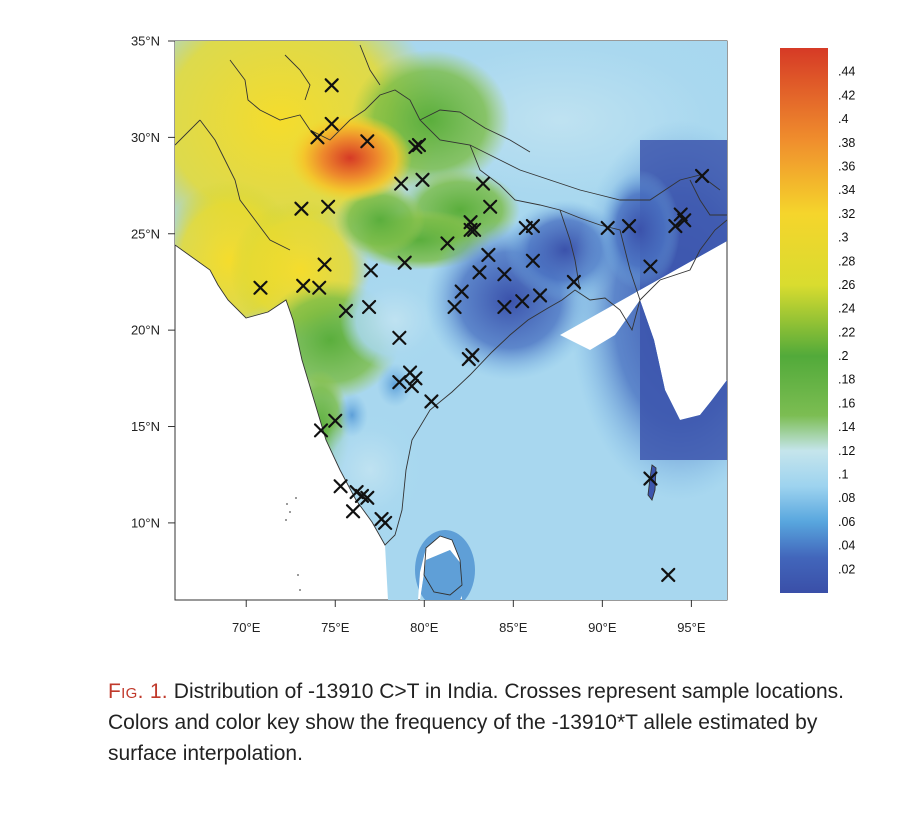 The height and width of the screenshot is (829, 904). What do you see at coordinates (602, 627) in the screenshot?
I see `x-tick-label: 90°E` at bounding box center [602, 627].